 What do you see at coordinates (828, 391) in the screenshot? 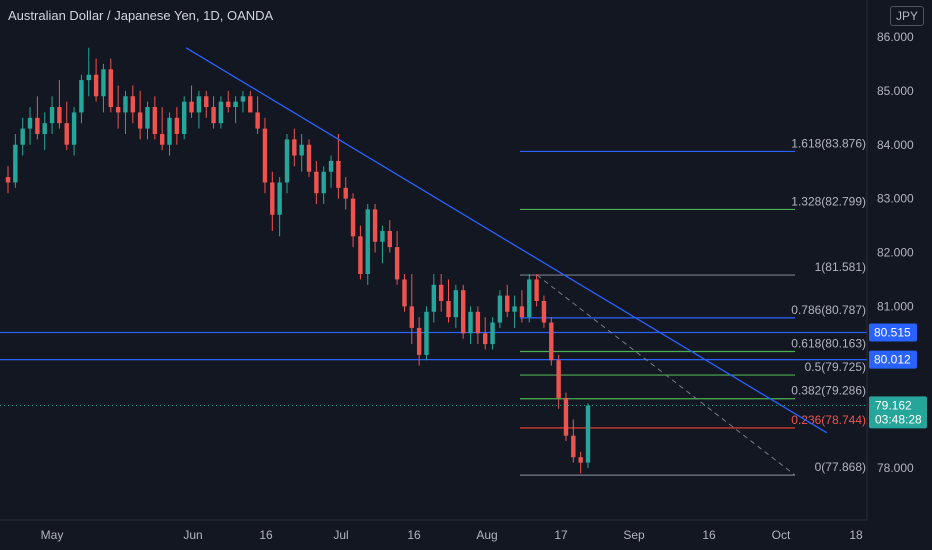
I see `fib-level-label: 0.382(79.286)` at bounding box center [828, 391].